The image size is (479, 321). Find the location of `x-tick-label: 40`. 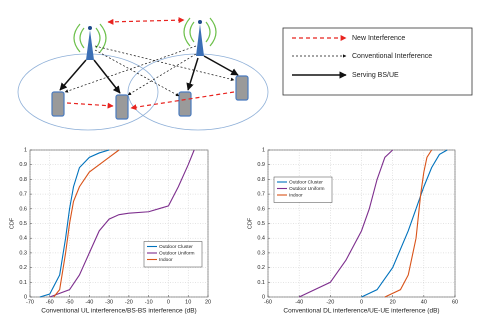

x-tick-label: 40 is located at coordinates (424, 302).